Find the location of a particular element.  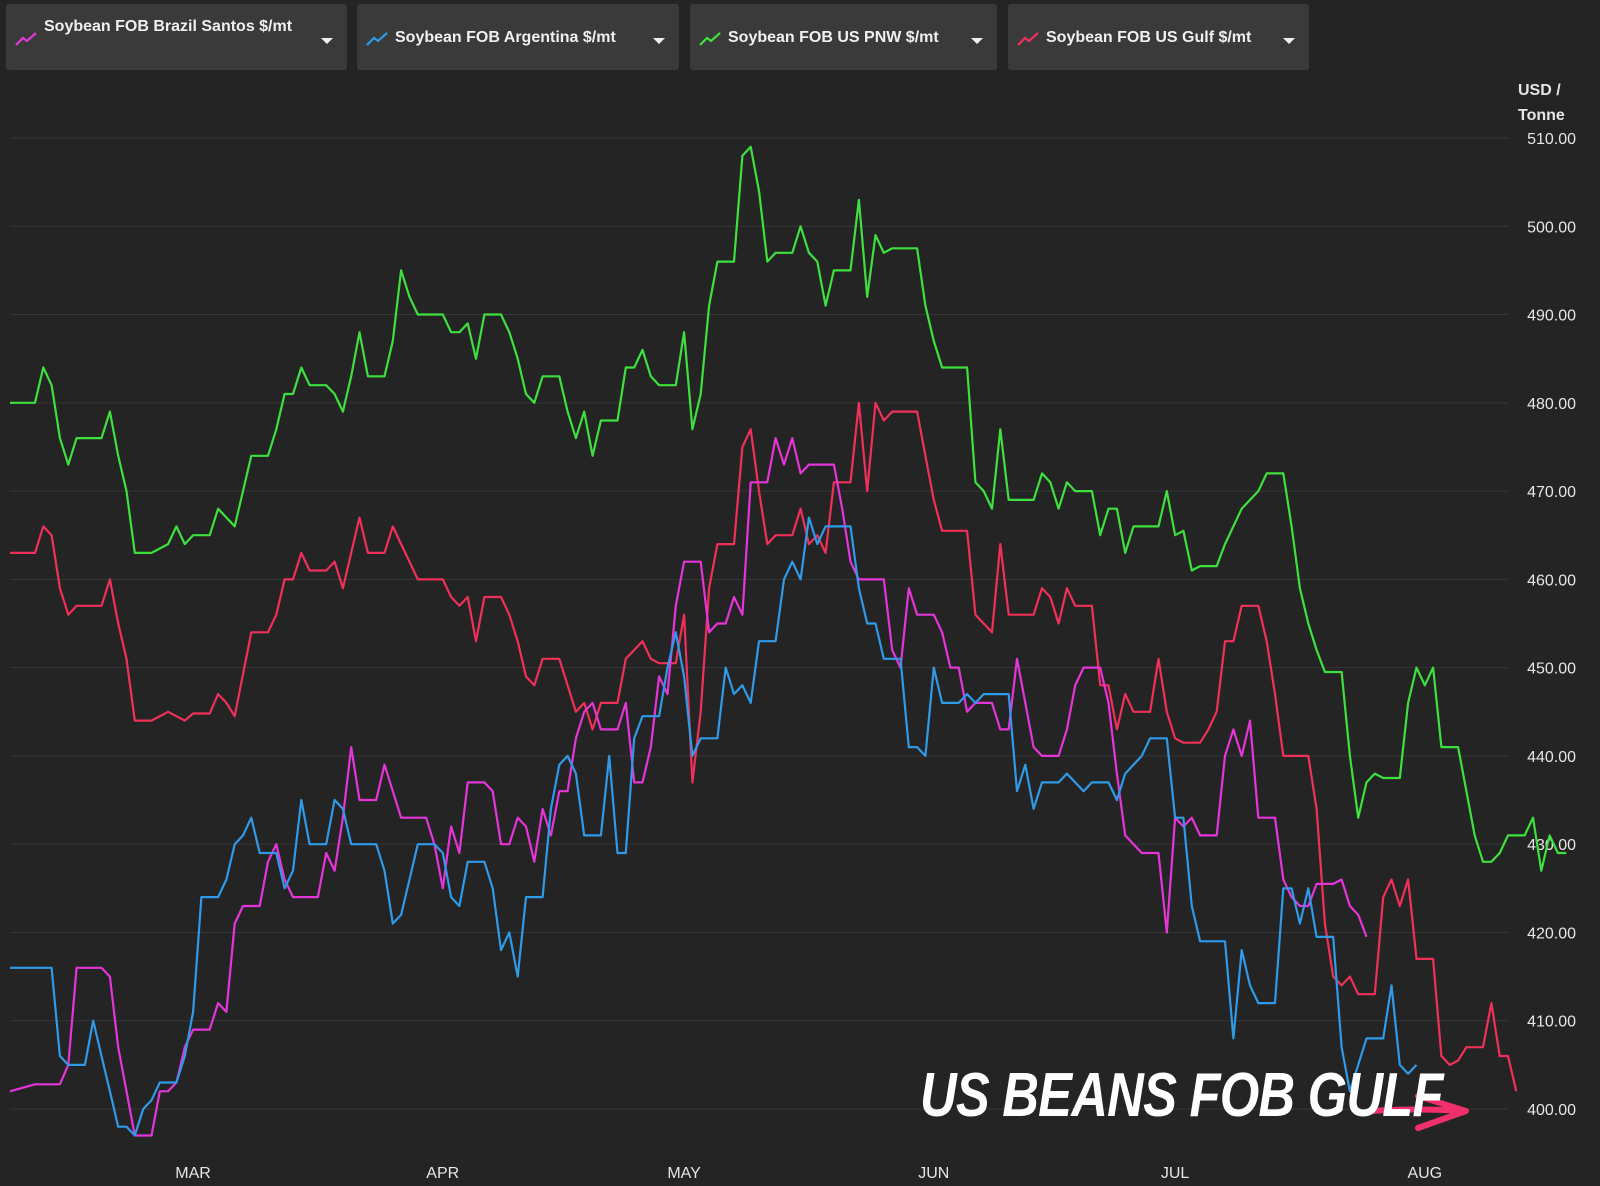

x-tick-label: JUL is located at coordinates (1175, 1173).